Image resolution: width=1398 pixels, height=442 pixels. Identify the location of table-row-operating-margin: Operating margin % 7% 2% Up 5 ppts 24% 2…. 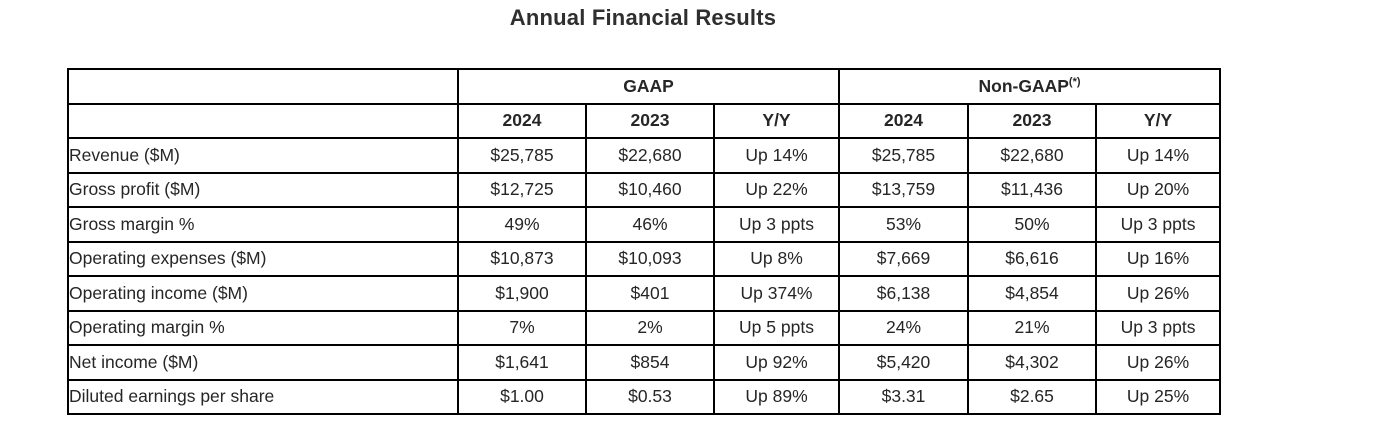
(644, 327).